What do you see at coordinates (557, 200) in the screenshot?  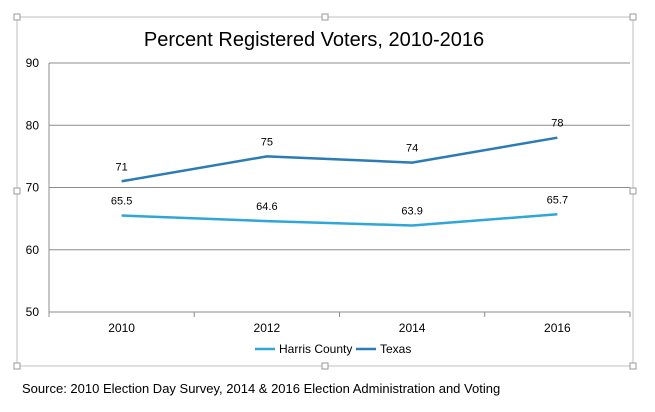 I see `data-label: 65.7` at bounding box center [557, 200].